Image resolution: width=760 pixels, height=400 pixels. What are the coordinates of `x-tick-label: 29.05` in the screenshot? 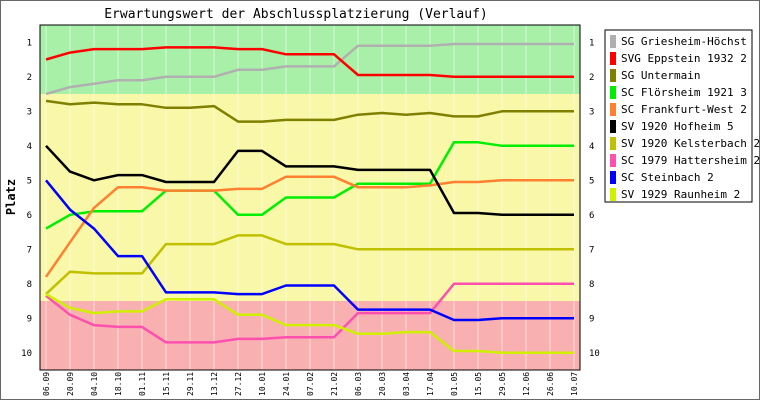 It's located at (502, 384).